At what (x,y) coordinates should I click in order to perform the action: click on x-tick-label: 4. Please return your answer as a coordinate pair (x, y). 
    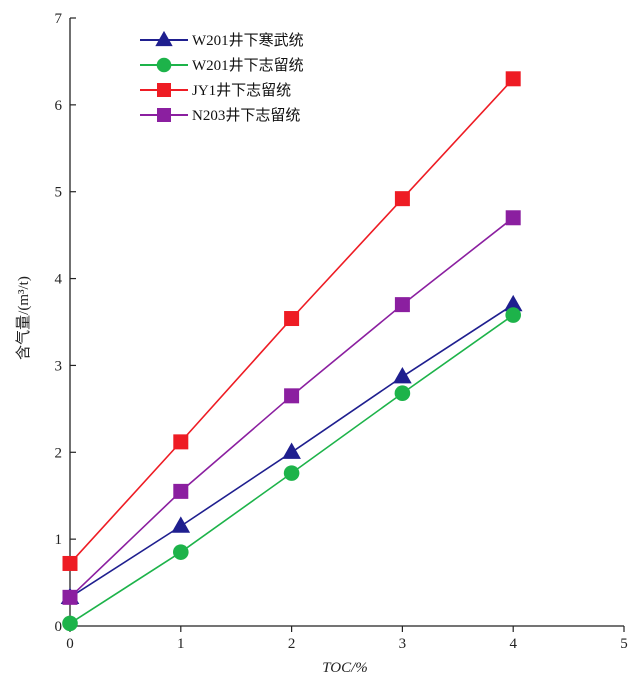
    Looking at the image, I should click on (513, 644).